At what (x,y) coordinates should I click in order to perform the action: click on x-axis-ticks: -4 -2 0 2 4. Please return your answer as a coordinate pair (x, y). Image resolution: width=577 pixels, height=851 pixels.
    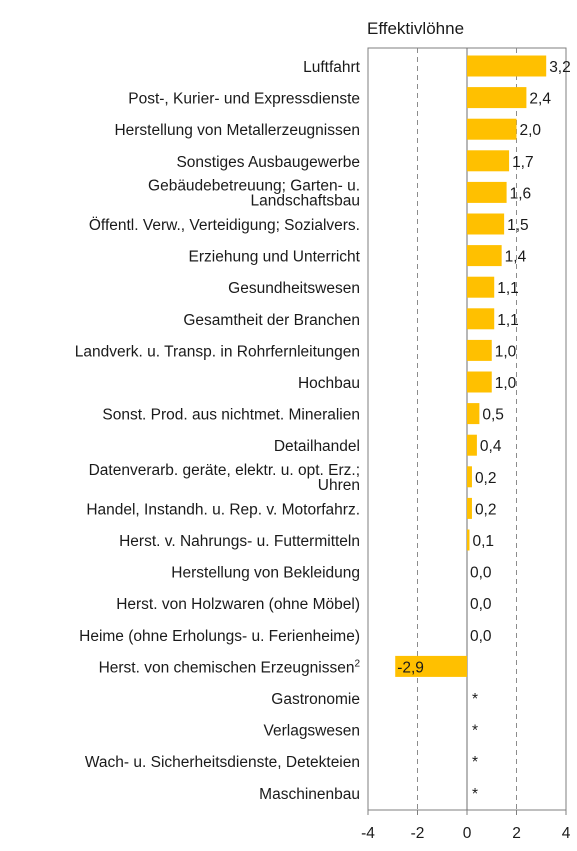
    Looking at the image, I should click on (466, 826).